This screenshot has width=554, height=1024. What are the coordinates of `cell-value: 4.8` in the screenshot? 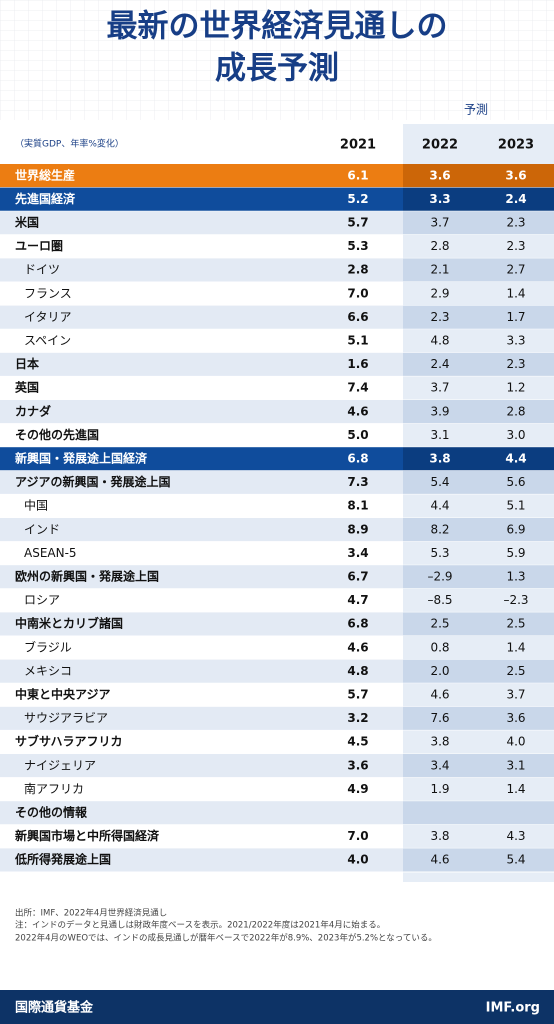 It's located at (357, 671).